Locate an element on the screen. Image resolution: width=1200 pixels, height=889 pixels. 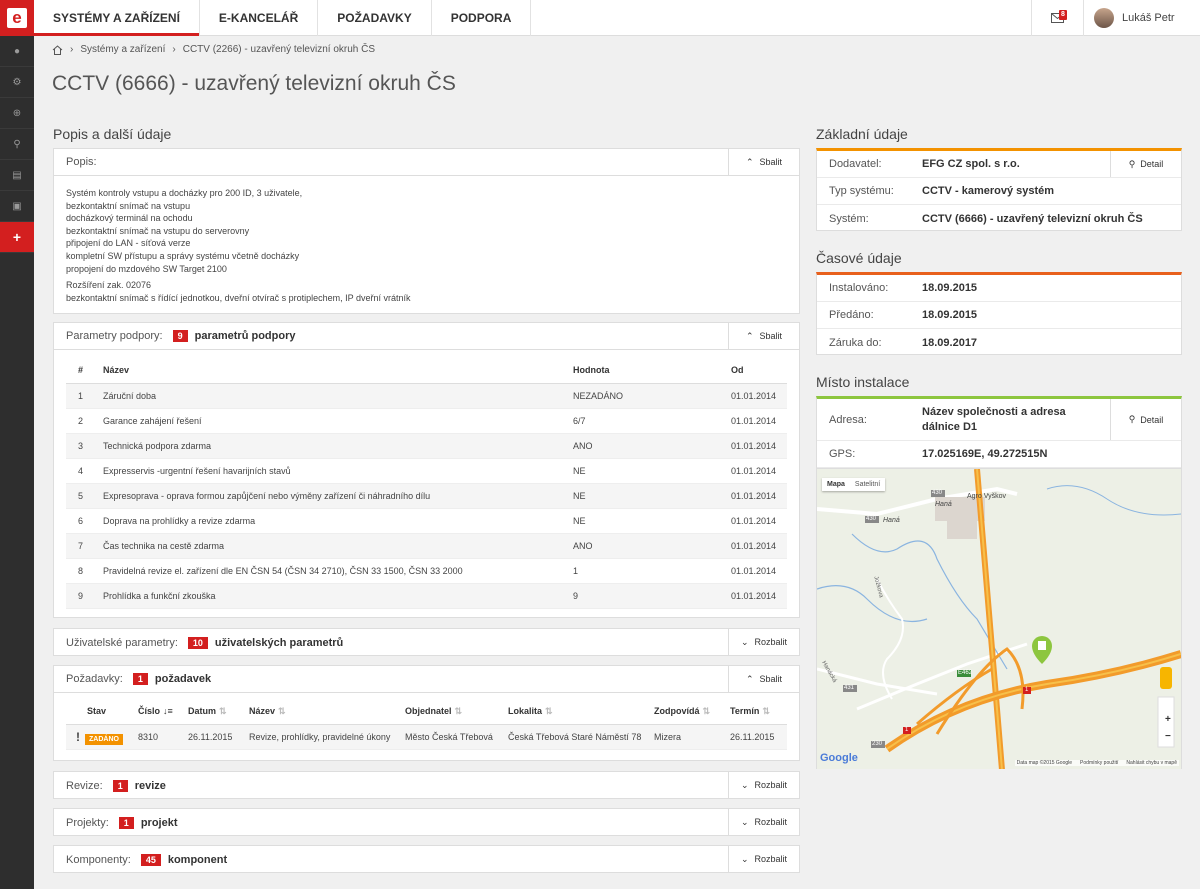
app-logo: e is located at coordinates (17, 18).